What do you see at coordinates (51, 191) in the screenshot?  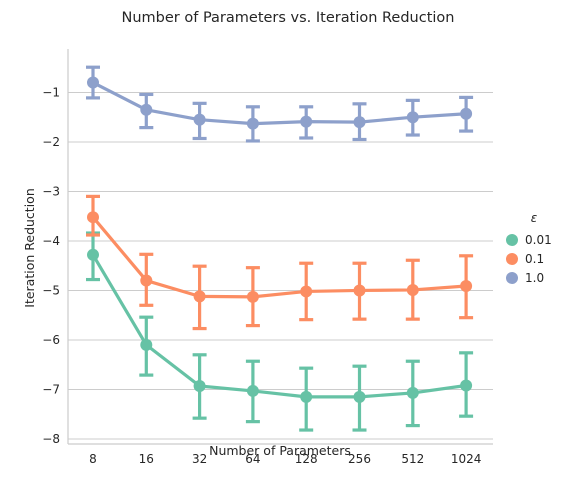 I see `y-tick-label: −3` at bounding box center [51, 191].